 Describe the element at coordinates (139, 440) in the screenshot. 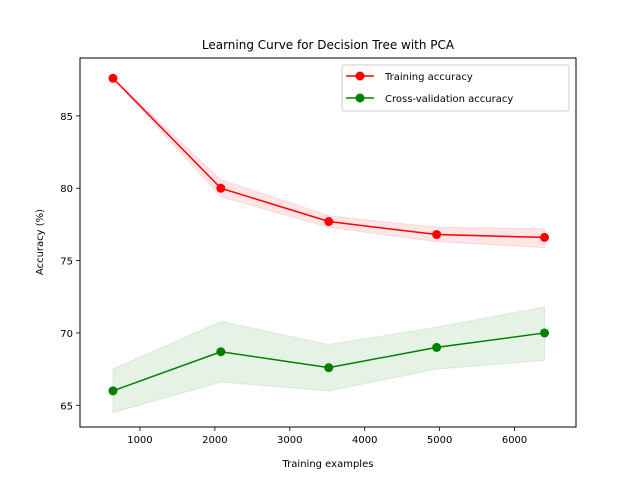

I see `x-tick-label: 1000` at that location.